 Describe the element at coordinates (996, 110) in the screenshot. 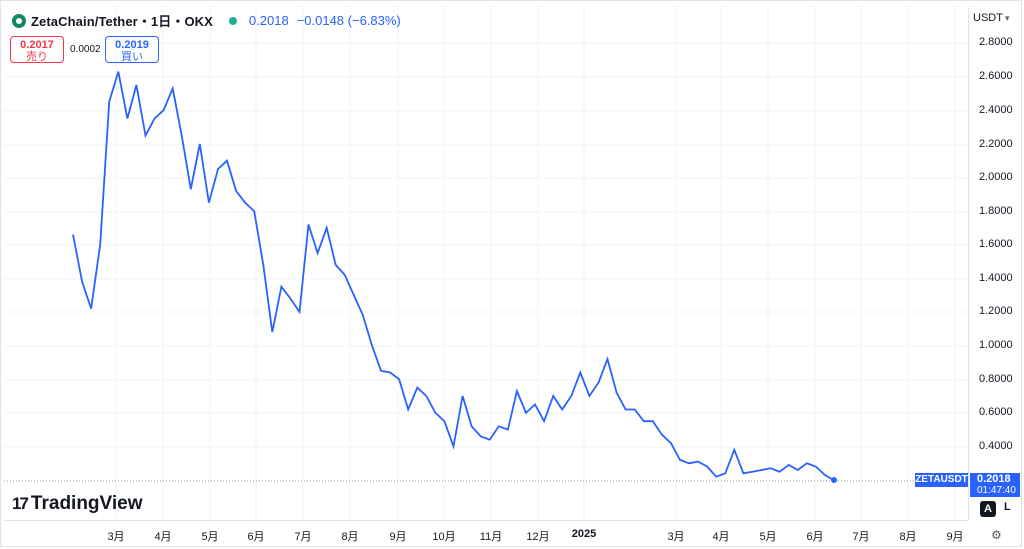

I see `price-tick-label: 2.4000` at that location.